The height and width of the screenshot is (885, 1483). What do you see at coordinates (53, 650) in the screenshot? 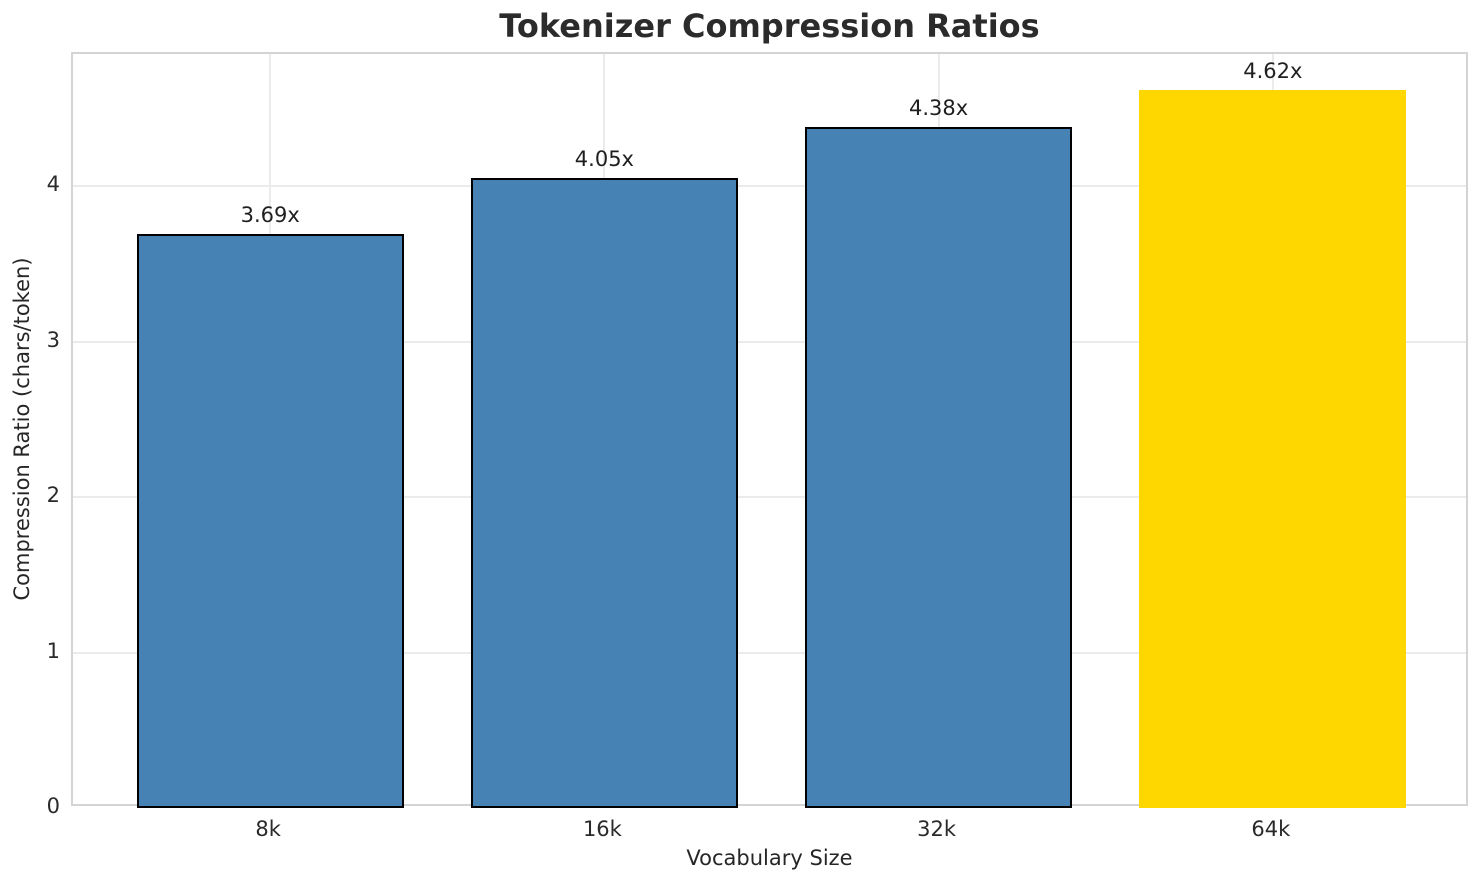
I see `y-tick-label: 1` at bounding box center [53, 650].